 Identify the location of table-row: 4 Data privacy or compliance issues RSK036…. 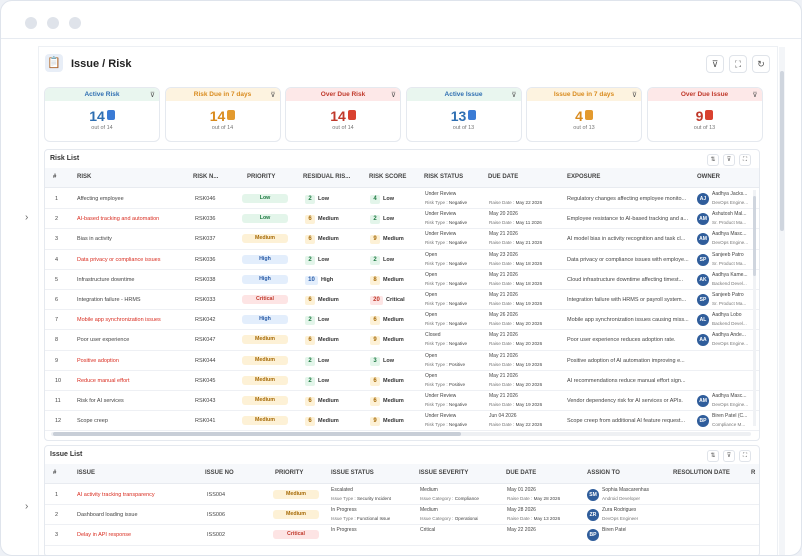
(402, 260).